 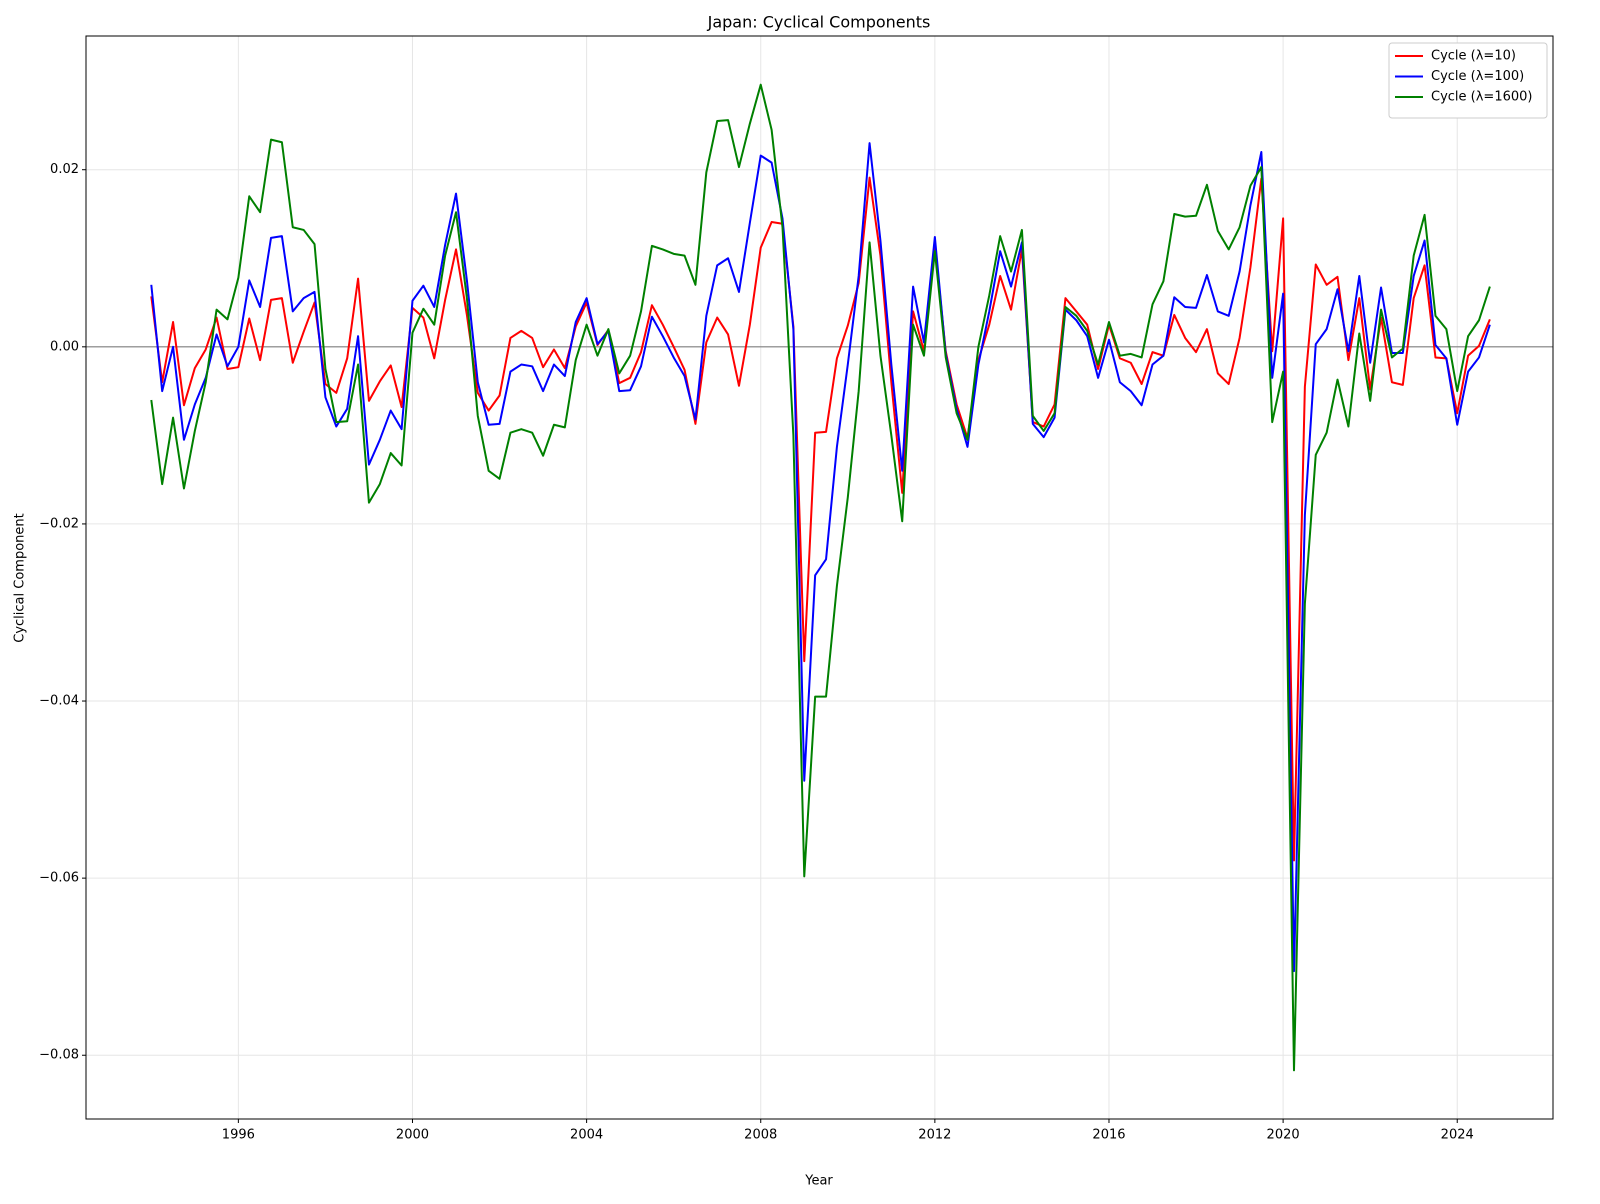 What do you see at coordinates (238, 1135) in the screenshot?
I see `x-tick-label: 1996` at bounding box center [238, 1135].